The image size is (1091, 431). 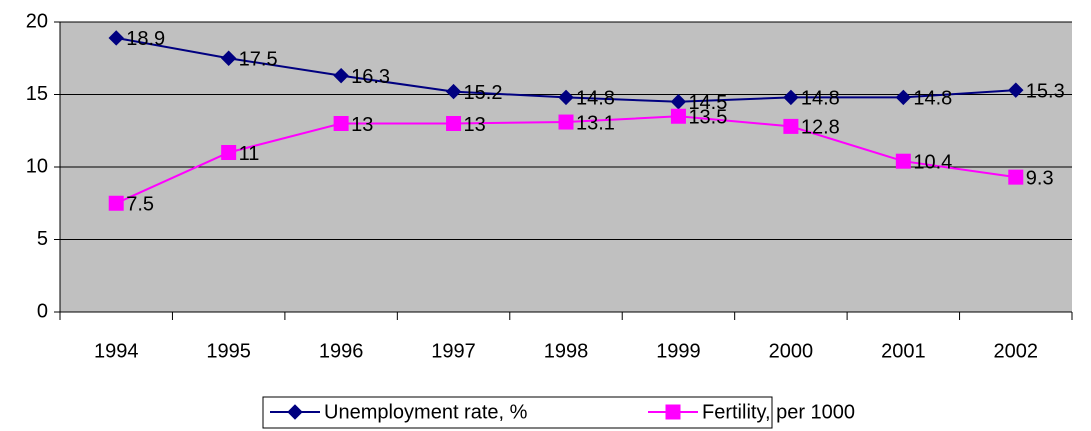 I want to click on x-tick-label: 1997, so click(x=453, y=351).